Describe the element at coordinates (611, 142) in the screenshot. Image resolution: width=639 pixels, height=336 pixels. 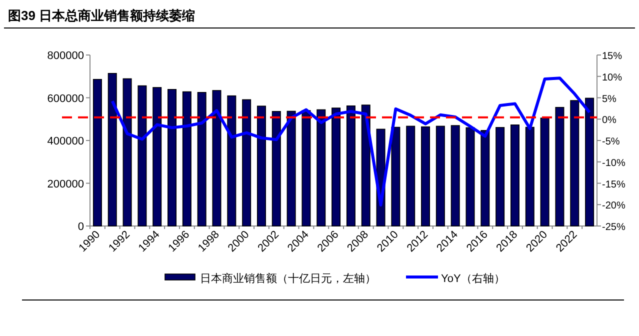
I see `y2-tick-label: -5%` at that location.